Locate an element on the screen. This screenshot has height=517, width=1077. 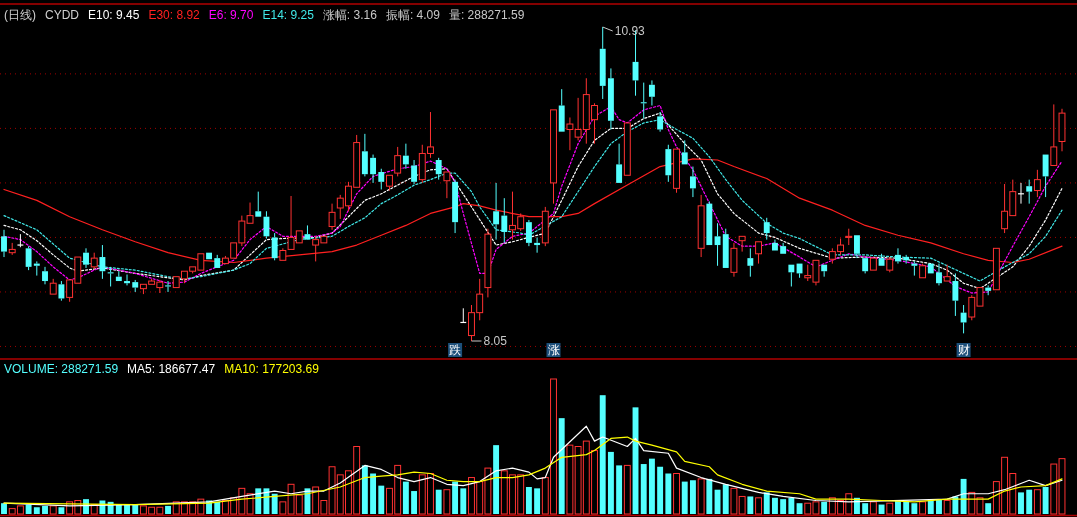
text: MA10: 177203.69 is located at coordinates (272, 369).